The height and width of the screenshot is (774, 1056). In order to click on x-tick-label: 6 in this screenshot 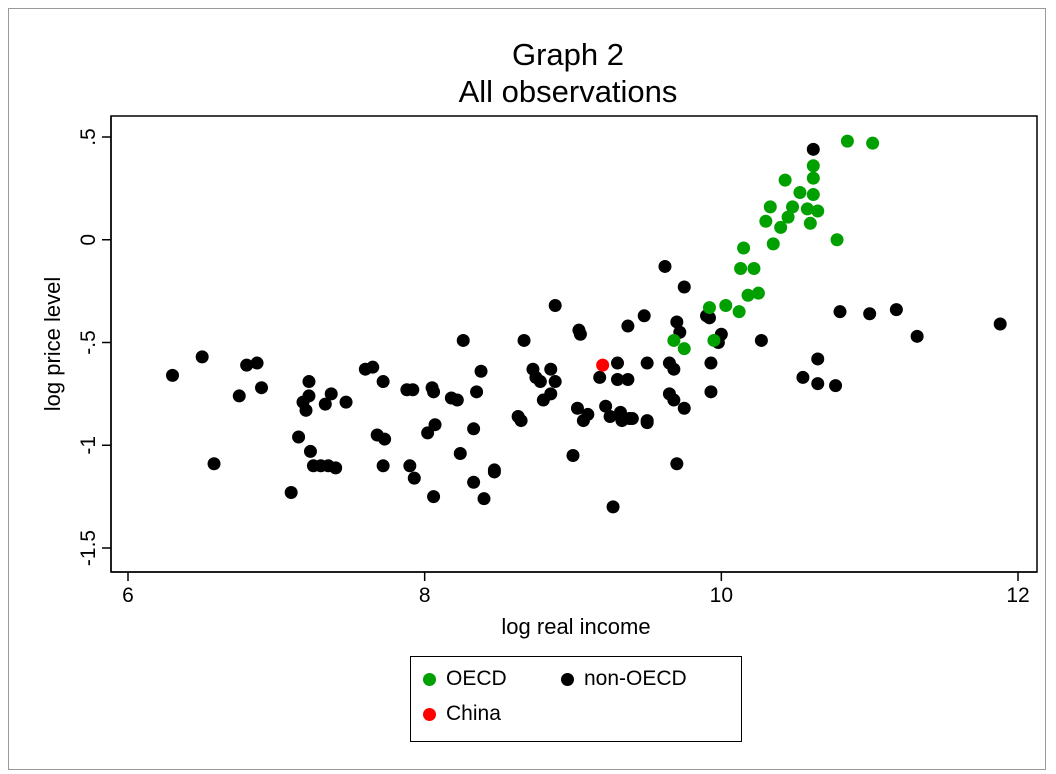, I will do `click(128, 595)`.